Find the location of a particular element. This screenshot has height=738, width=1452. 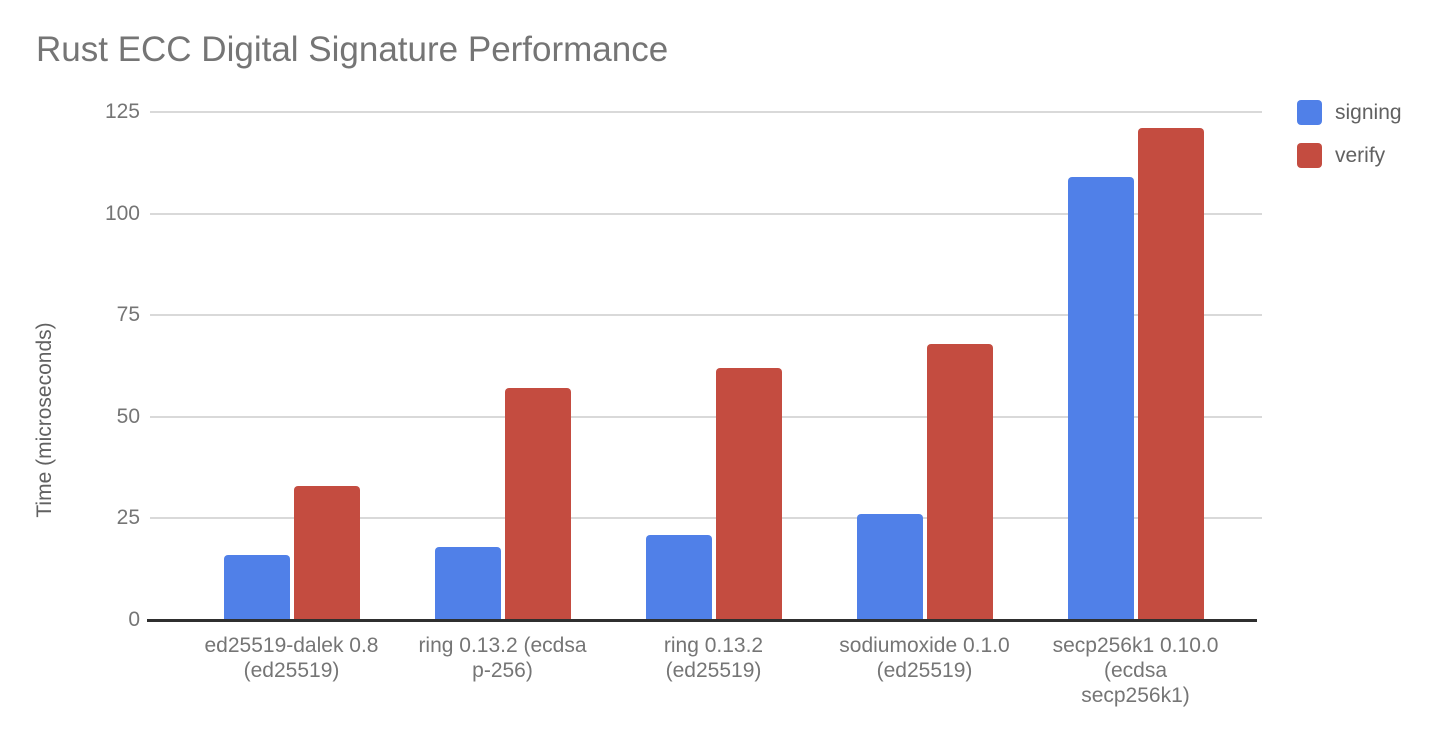

legend-label-signing: signing is located at coordinates (1368, 112).